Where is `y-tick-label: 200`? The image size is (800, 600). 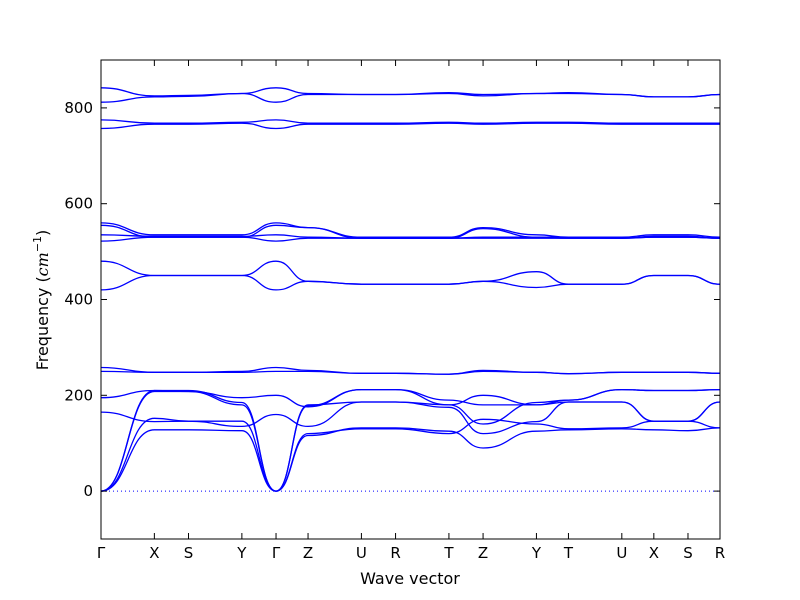
y-tick-label: 200 is located at coordinates (78, 395).